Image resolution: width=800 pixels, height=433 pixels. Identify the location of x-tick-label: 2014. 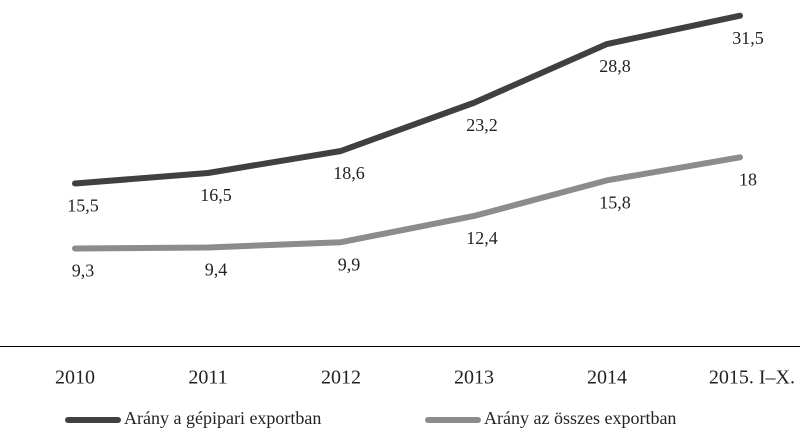
(607, 378).